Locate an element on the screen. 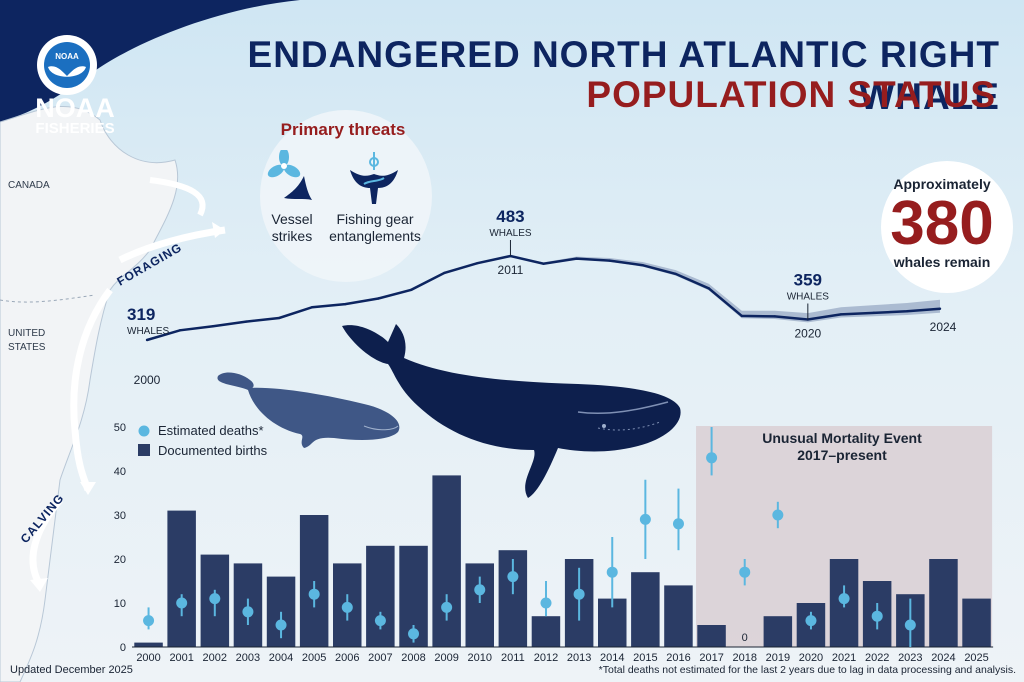 This screenshot has height=682, width=1024. x-tick-label: 2019 is located at coordinates (778, 658).